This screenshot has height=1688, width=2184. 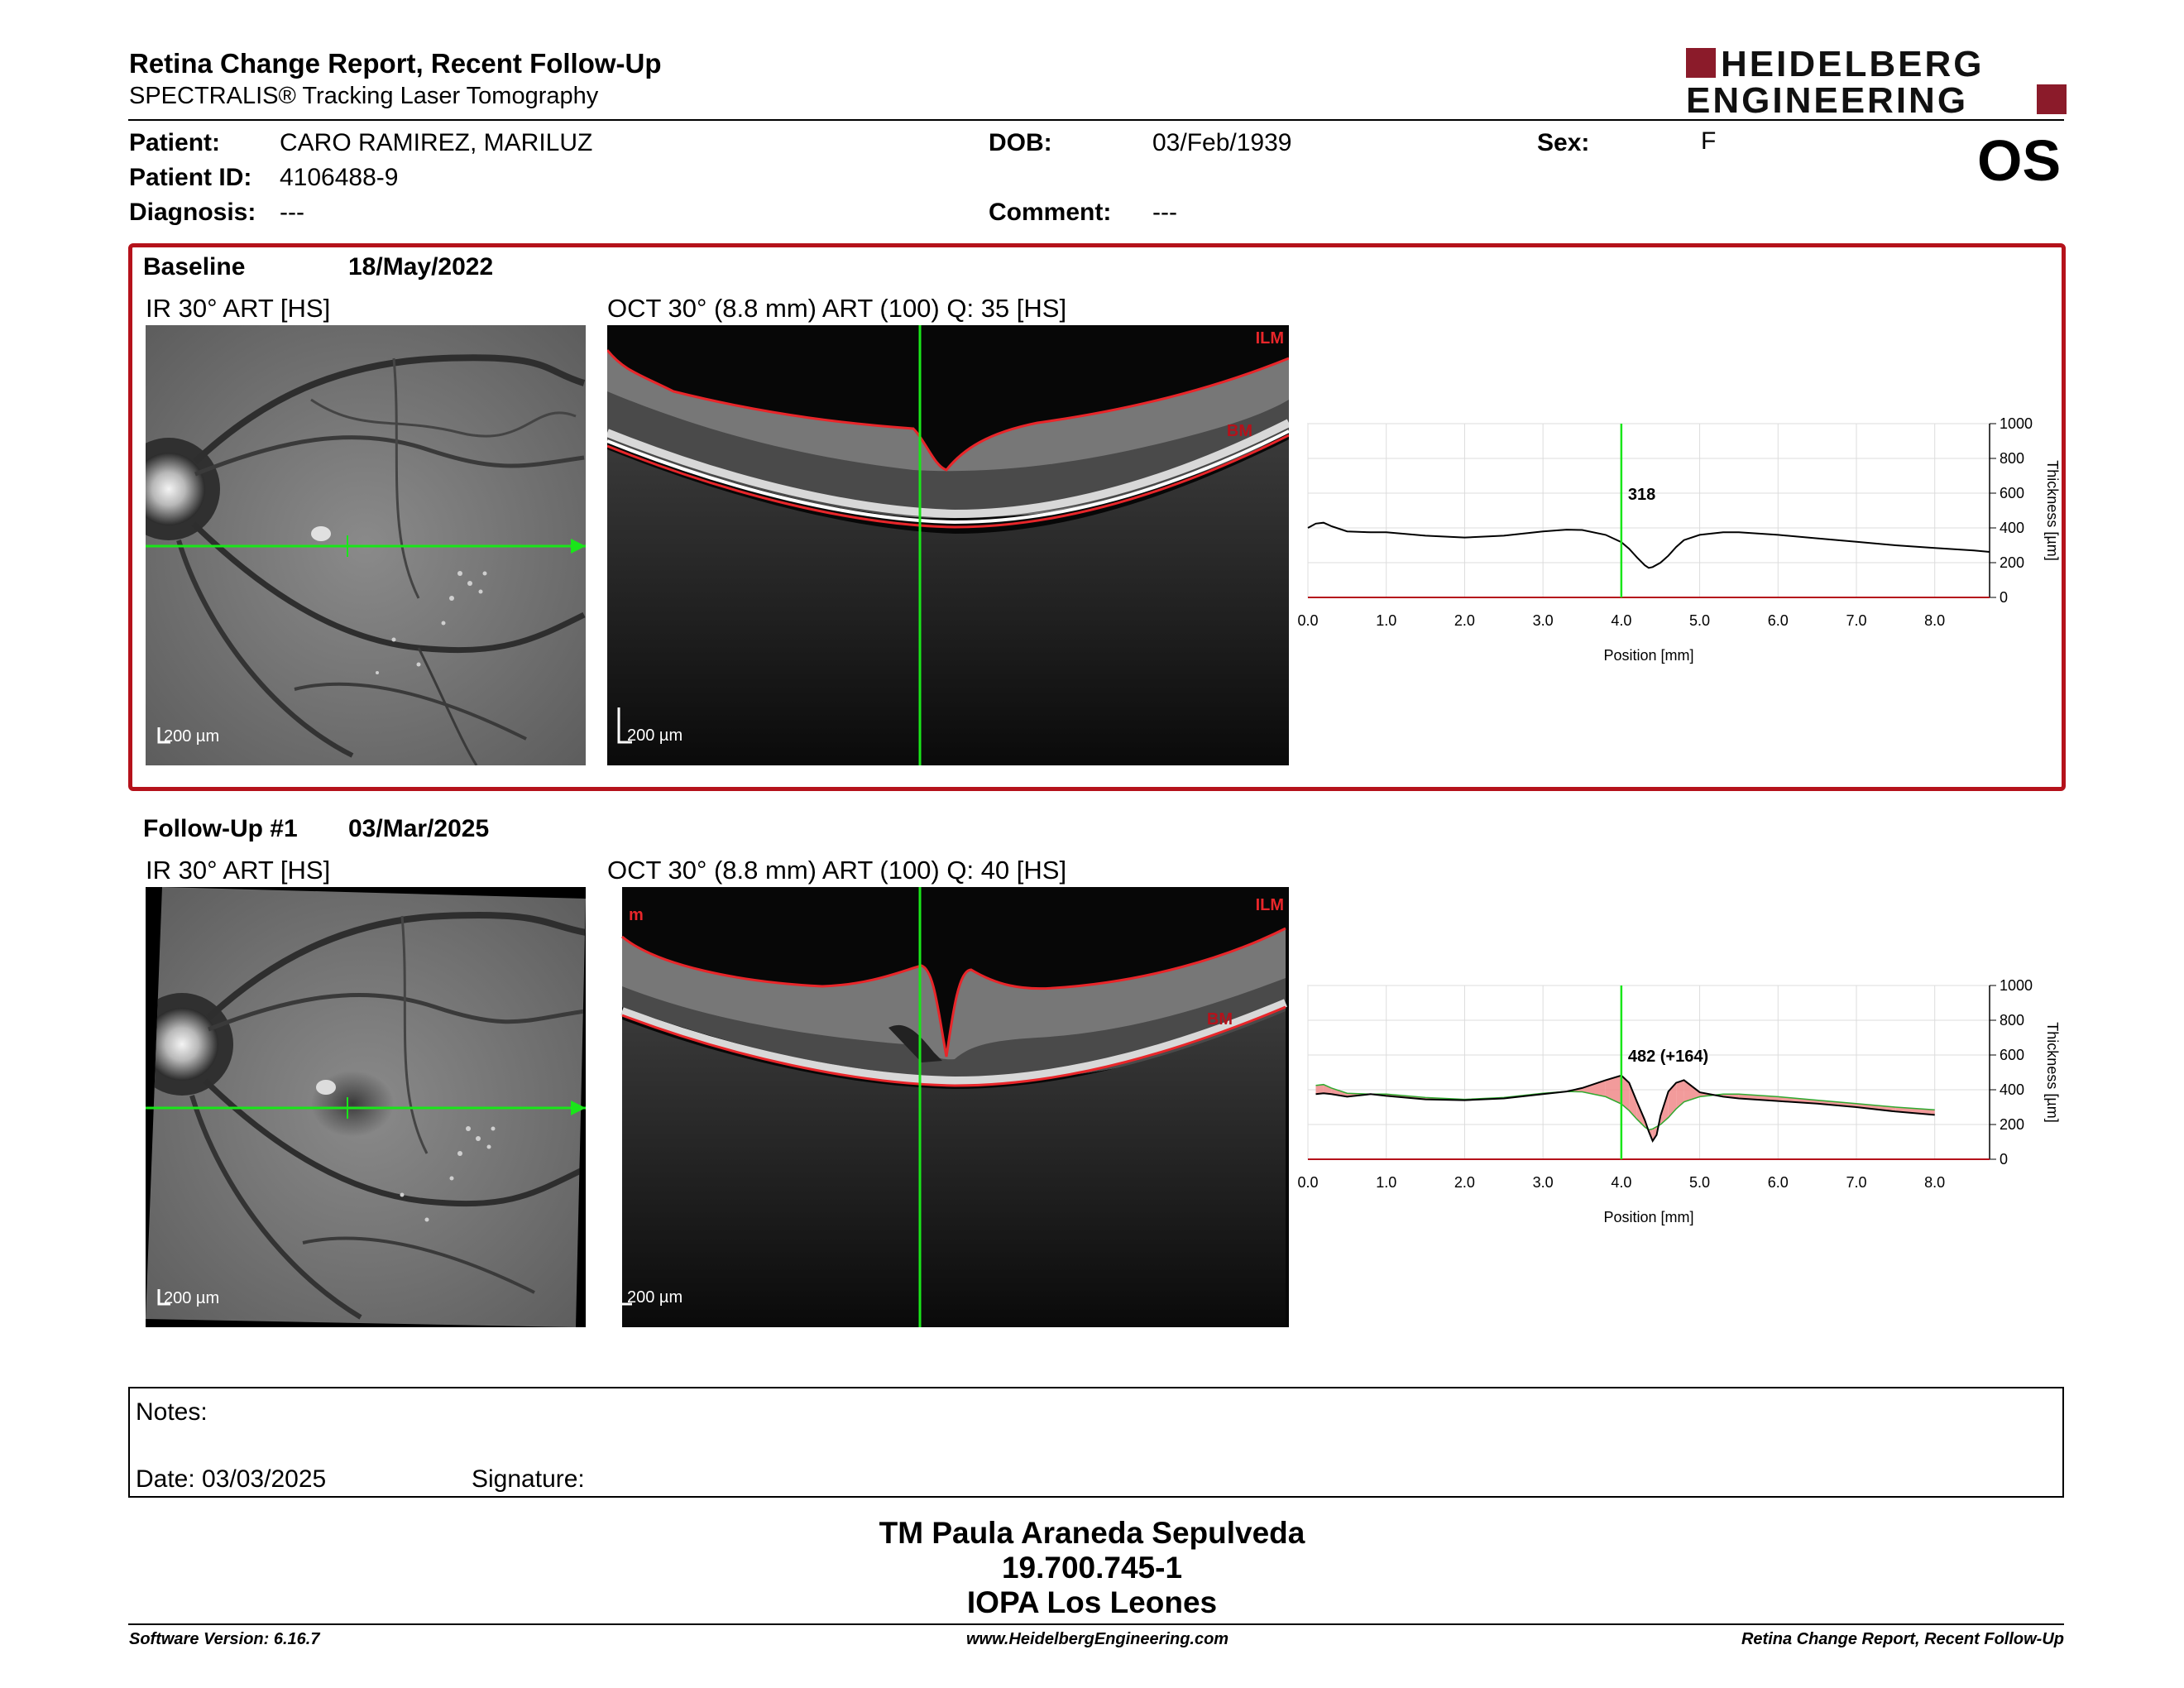 What do you see at coordinates (1097, 1639) in the screenshot?
I see `website-link: www.HeidelbergEngineering.com` at bounding box center [1097, 1639].